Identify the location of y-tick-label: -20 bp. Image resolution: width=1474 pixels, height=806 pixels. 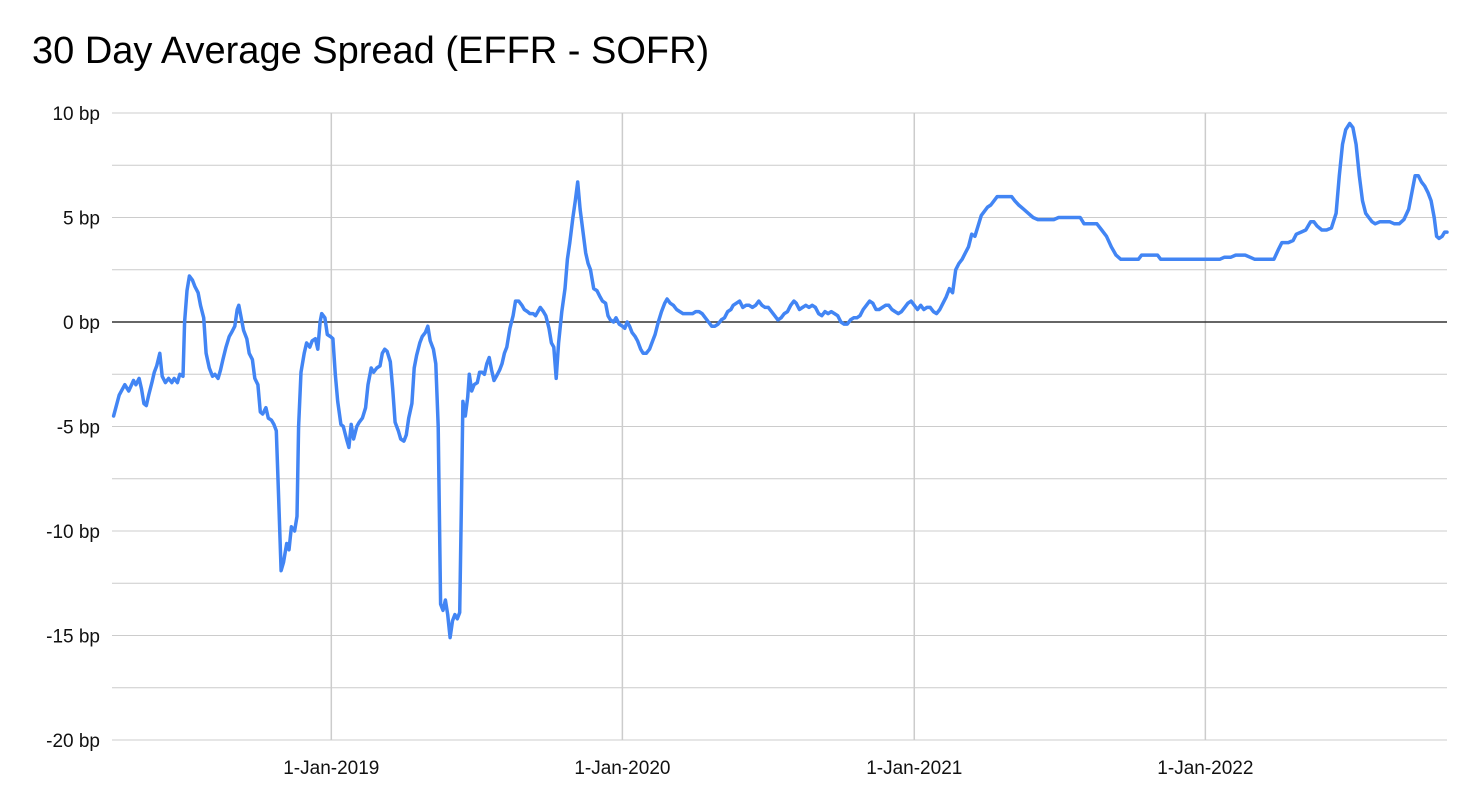
(73, 741).